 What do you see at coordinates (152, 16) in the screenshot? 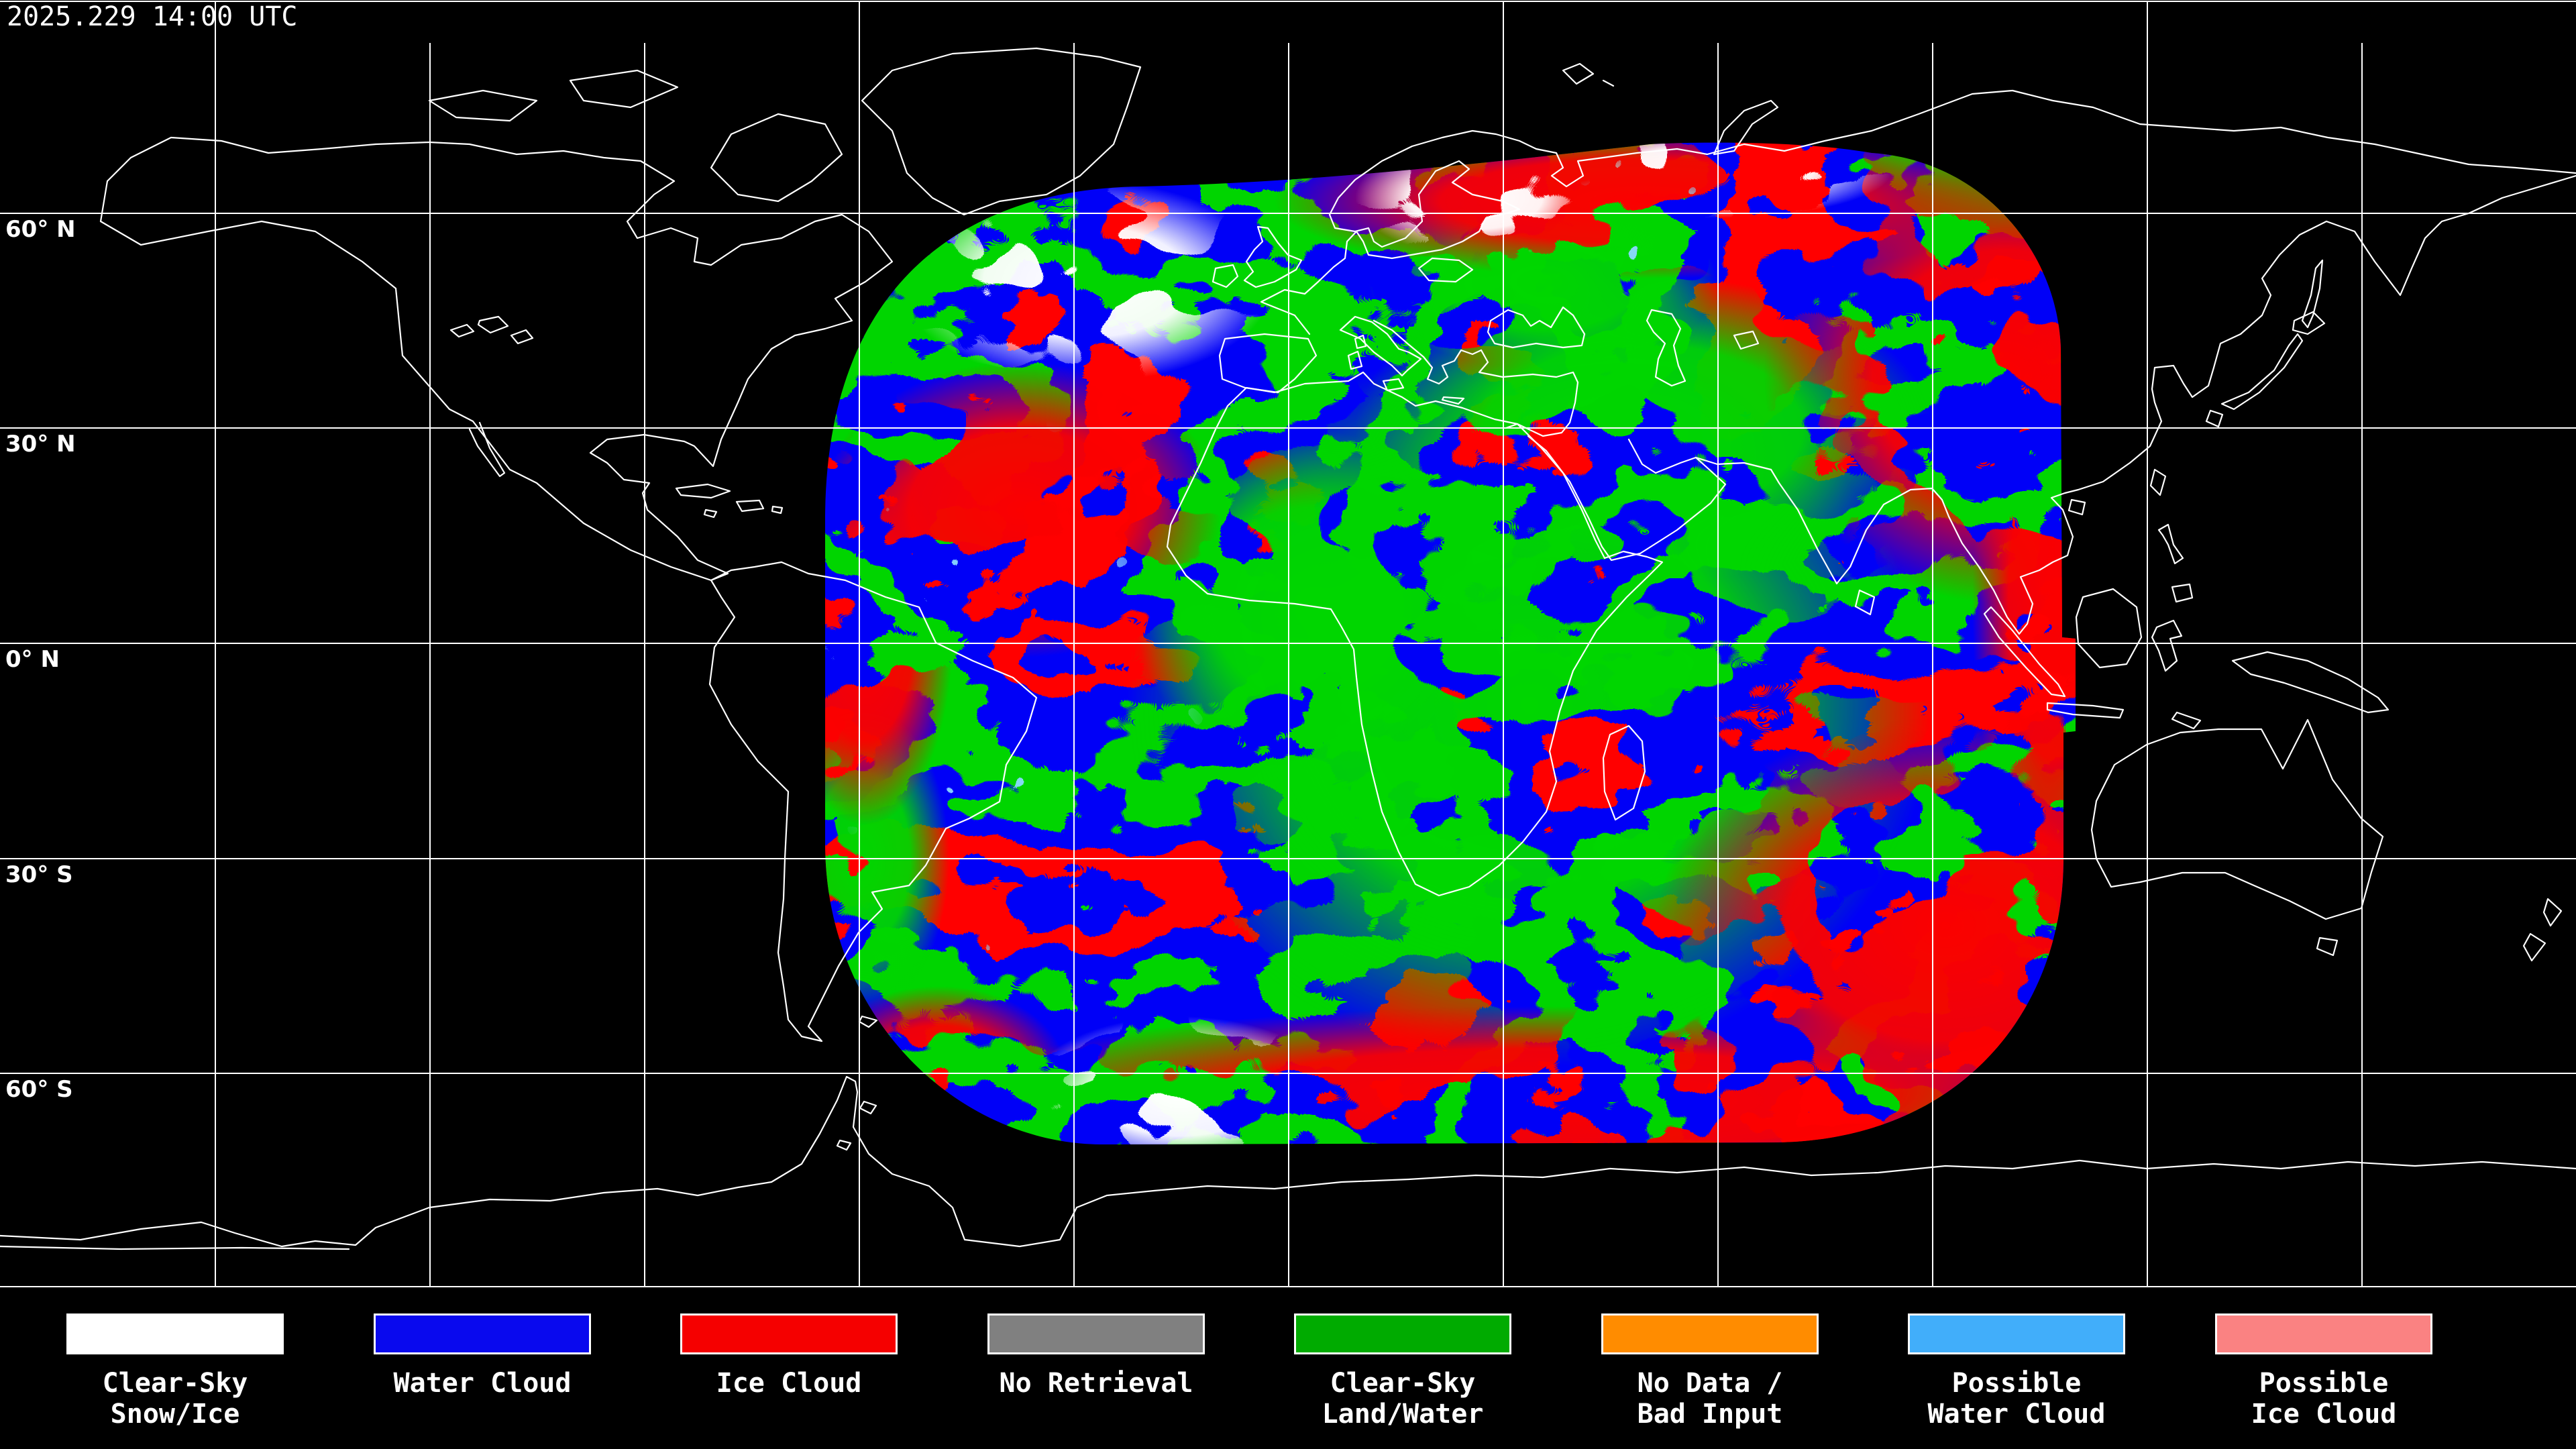
I see `timestamp: 2025.229 14:00 UTC` at bounding box center [152, 16].